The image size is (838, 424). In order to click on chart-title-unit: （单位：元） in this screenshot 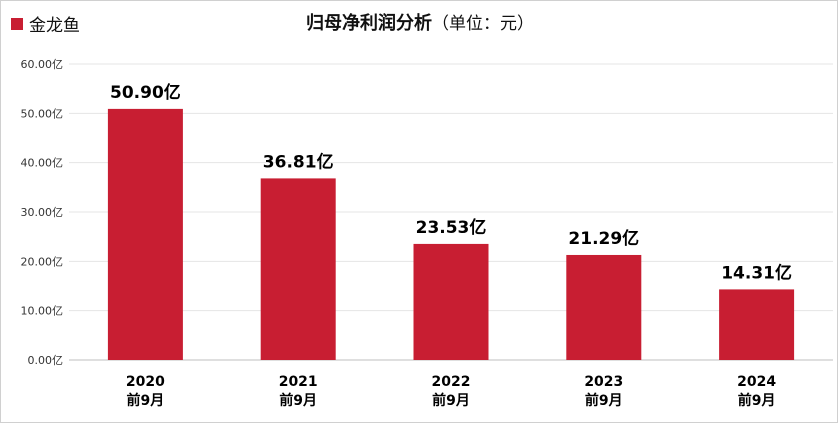, I will do `click(483, 24)`.